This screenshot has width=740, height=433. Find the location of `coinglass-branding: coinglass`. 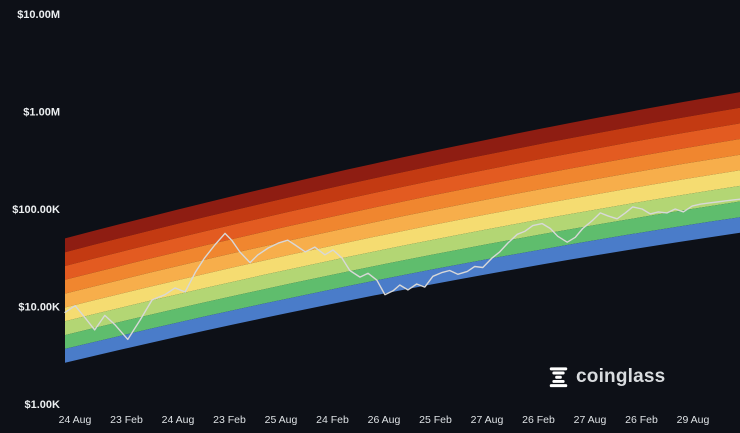

coinglass-branding: coinglass is located at coordinates (606, 377).